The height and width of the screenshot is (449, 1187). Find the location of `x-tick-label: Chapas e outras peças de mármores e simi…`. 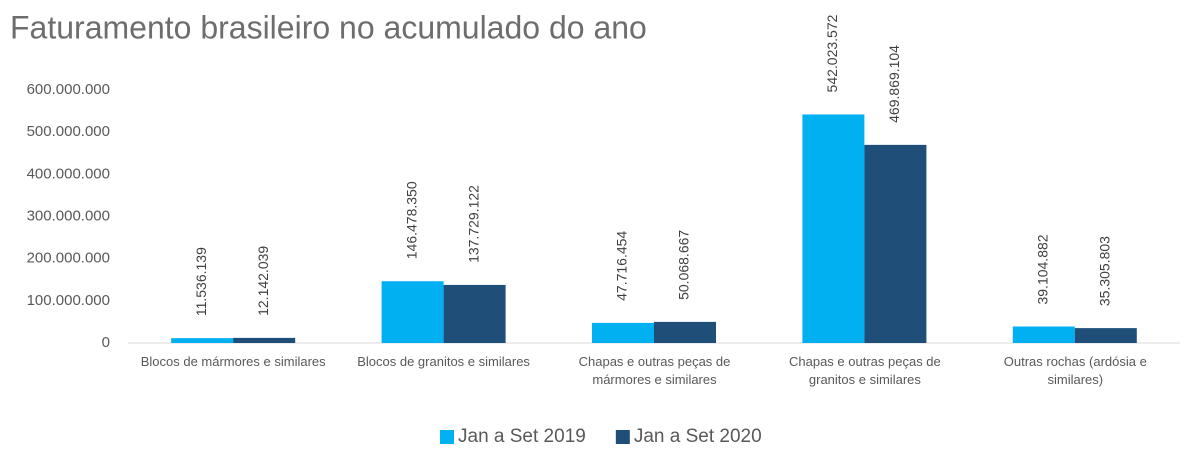

x-tick-label: Chapas e outras peças de mármores e simi… is located at coordinates (654, 370).